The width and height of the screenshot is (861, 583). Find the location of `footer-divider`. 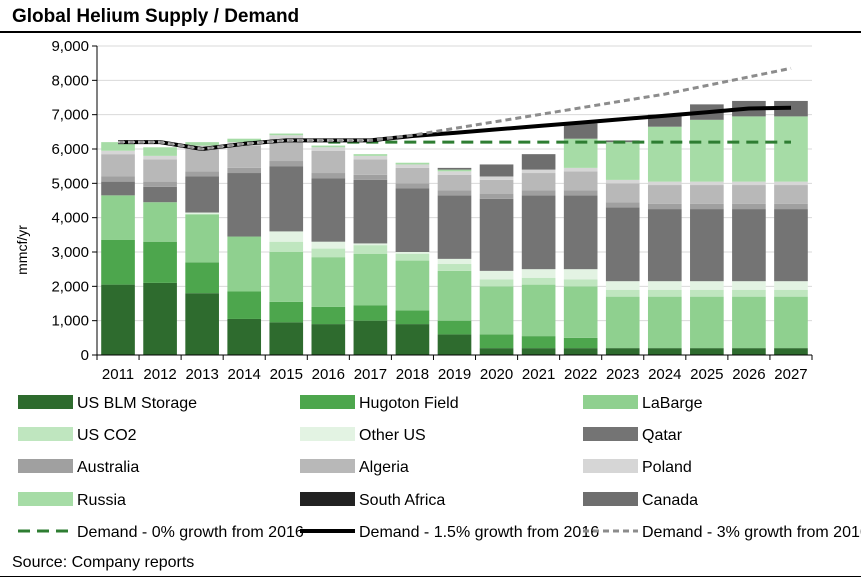

footer-divider is located at coordinates (430, 576).